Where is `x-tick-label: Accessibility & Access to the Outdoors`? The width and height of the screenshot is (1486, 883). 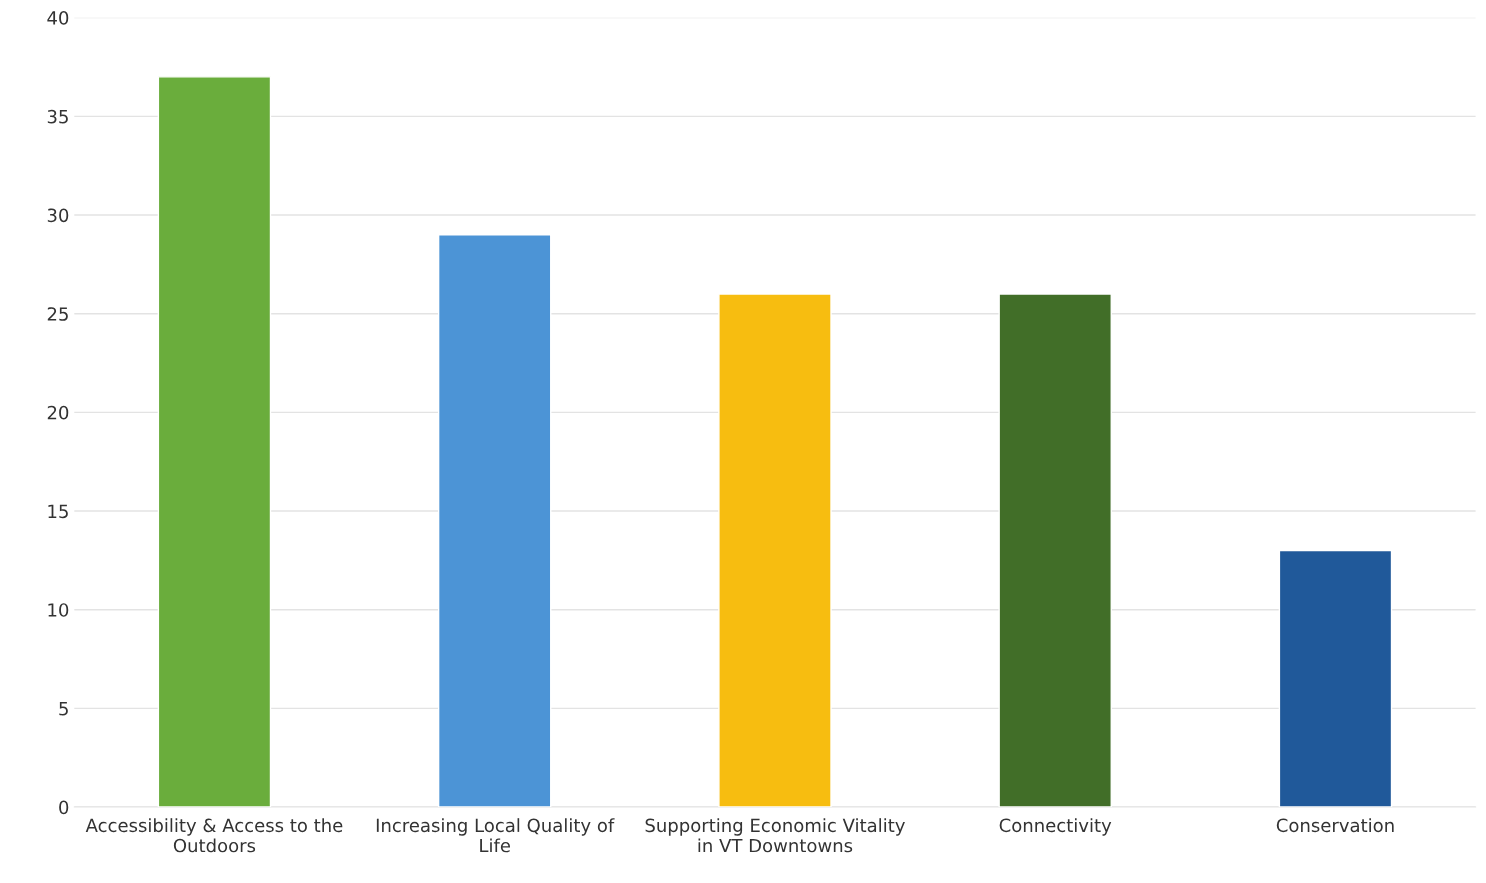
x-tick-label: Accessibility & Access to the Outdoors is located at coordinates (214, 835).